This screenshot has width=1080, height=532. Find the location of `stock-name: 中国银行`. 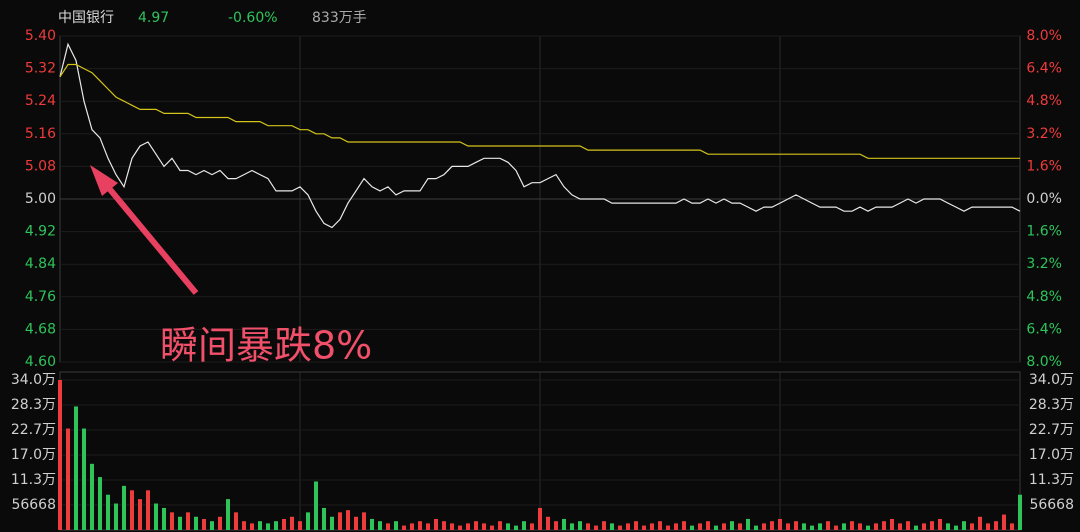

stock-name: 中国银行 is located at coordinates (86, 18).